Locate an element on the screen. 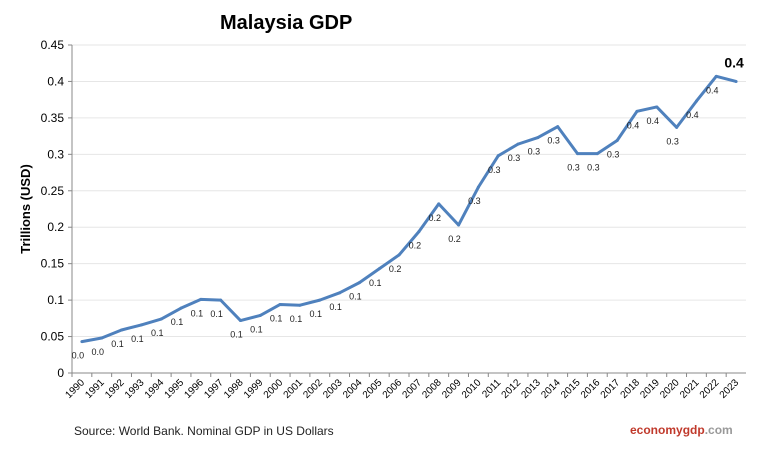 This screenshot has width=768, height=449. y-tick-label: 0.05 is located at coordinates (53, 337).